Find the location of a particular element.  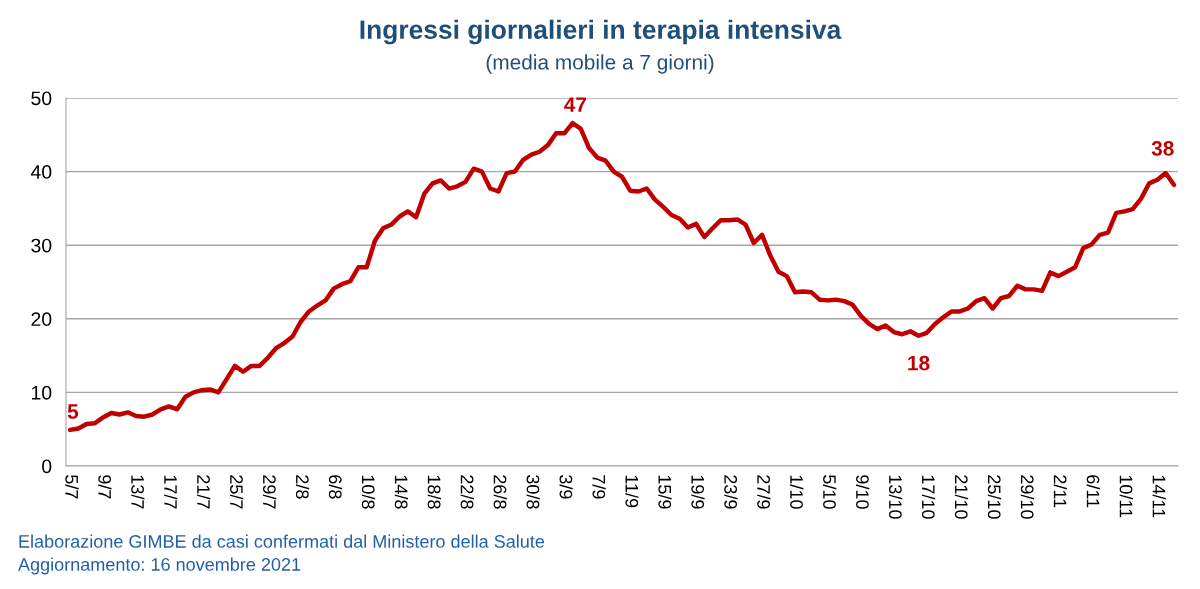

x-tick-label: 25/7 is located at coordinates (237, 492).